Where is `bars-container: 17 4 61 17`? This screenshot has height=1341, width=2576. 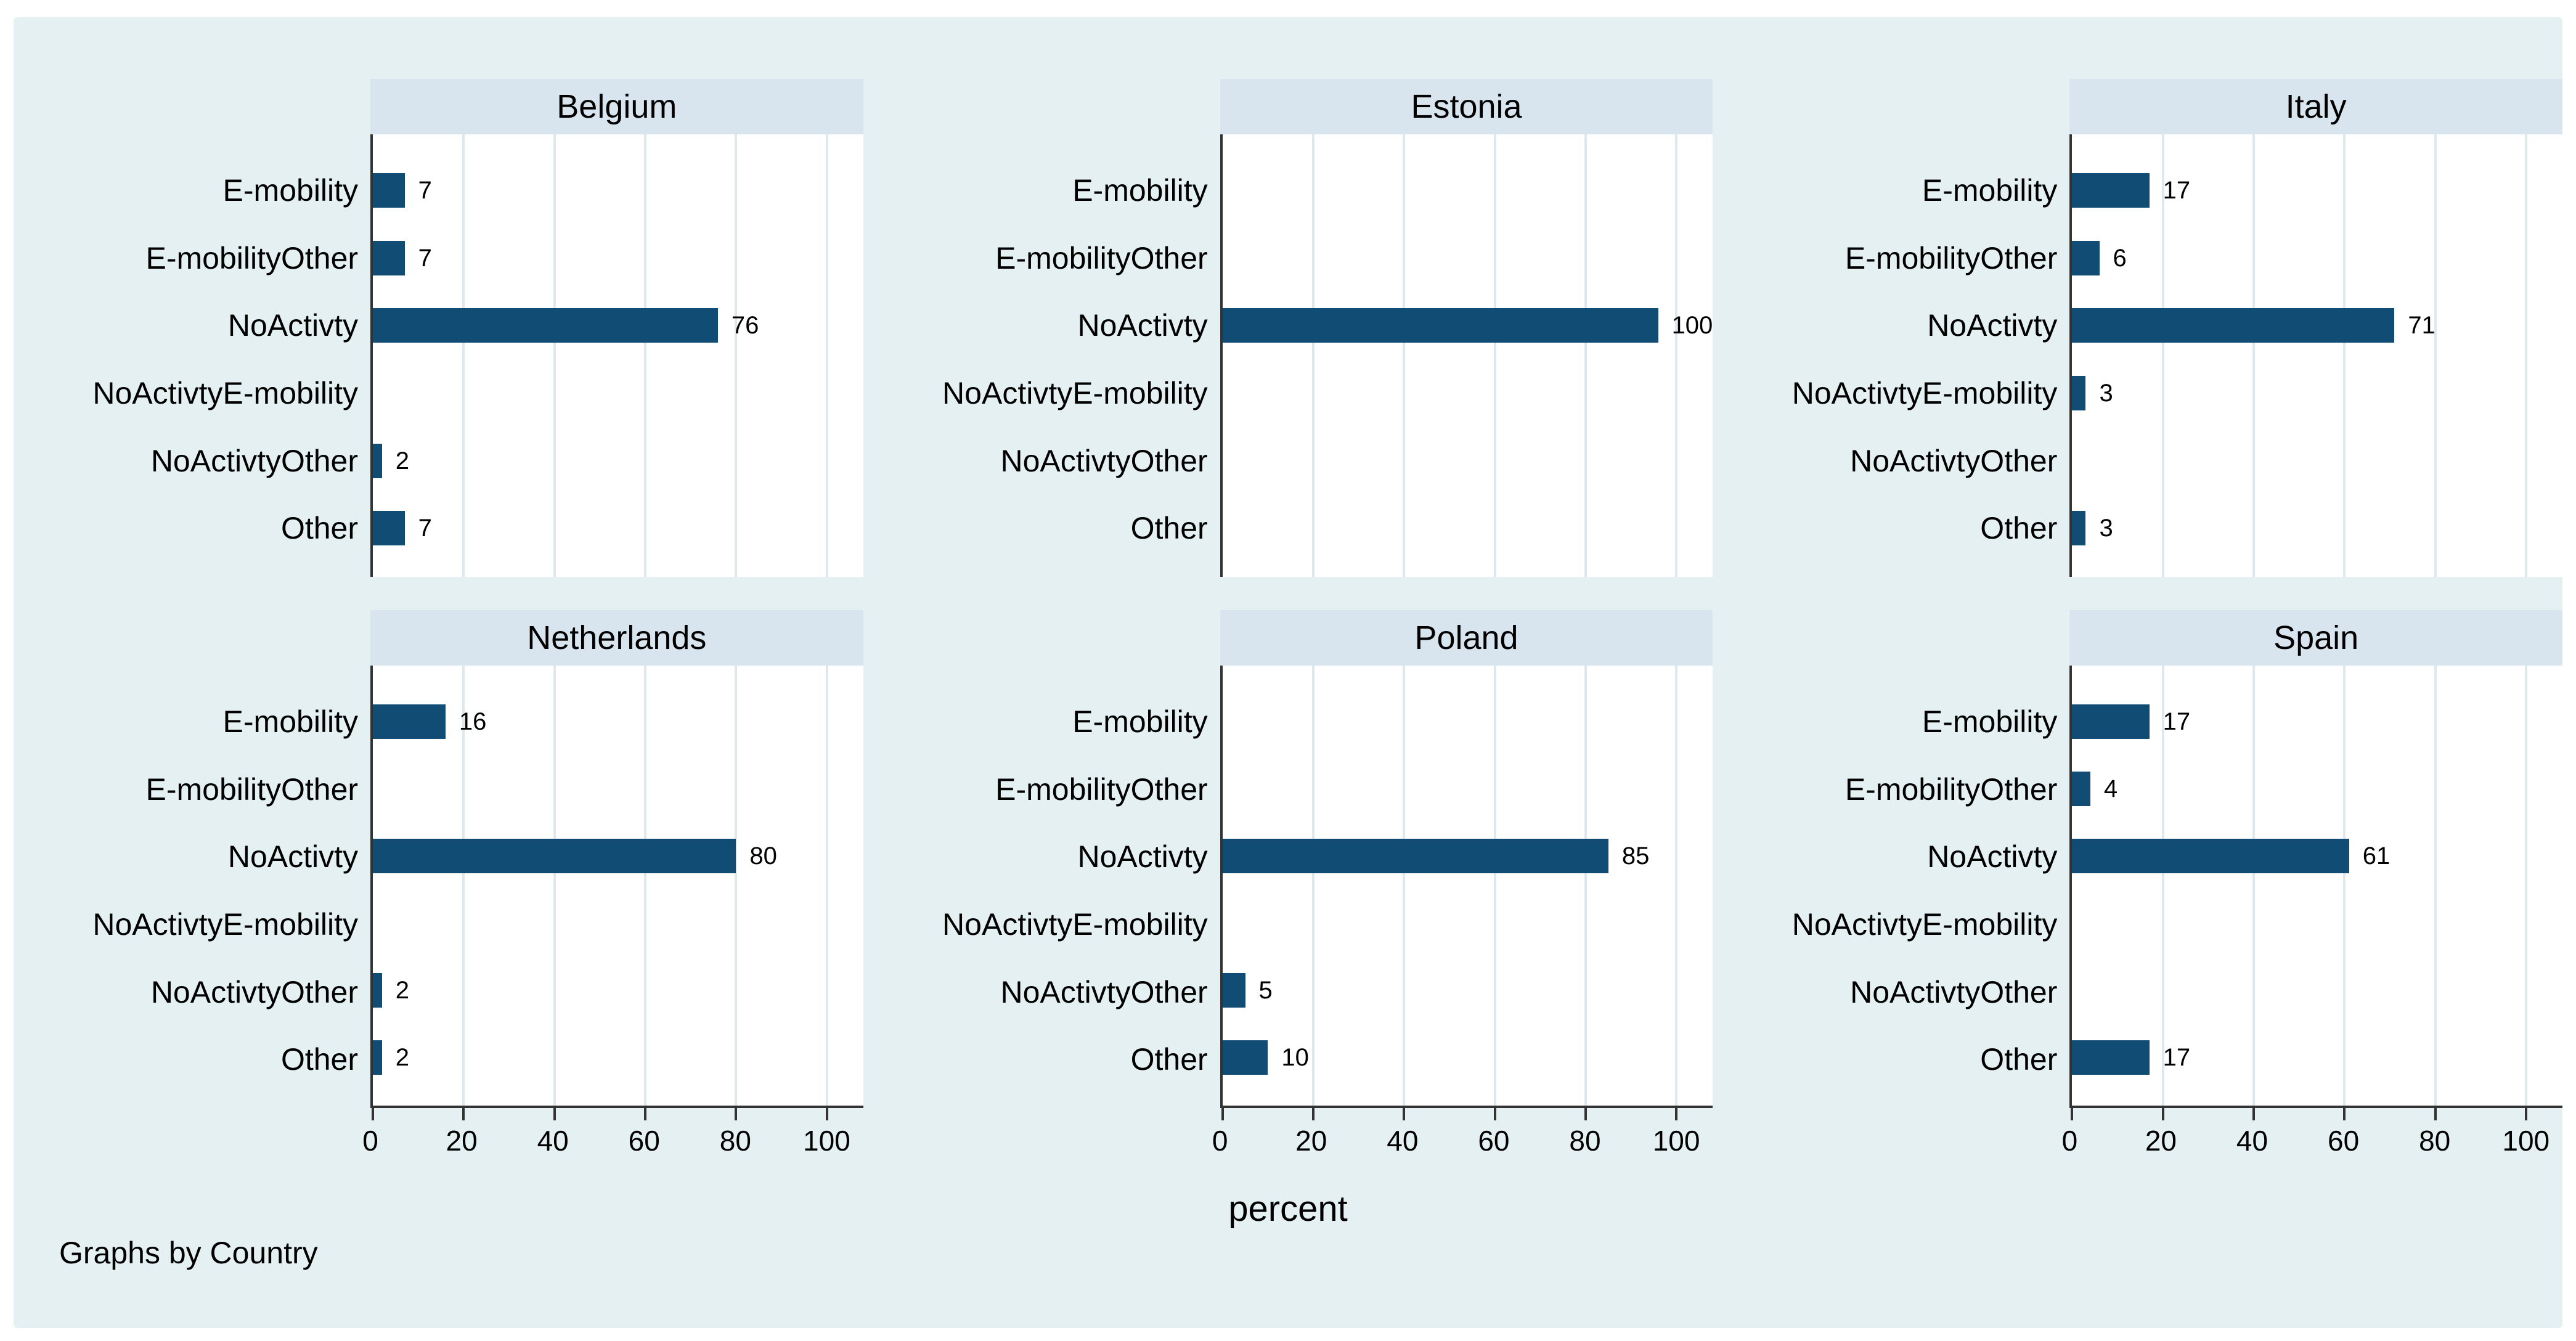
bars-container: 17 4 61 17 is located at coordinates (2317, 886).